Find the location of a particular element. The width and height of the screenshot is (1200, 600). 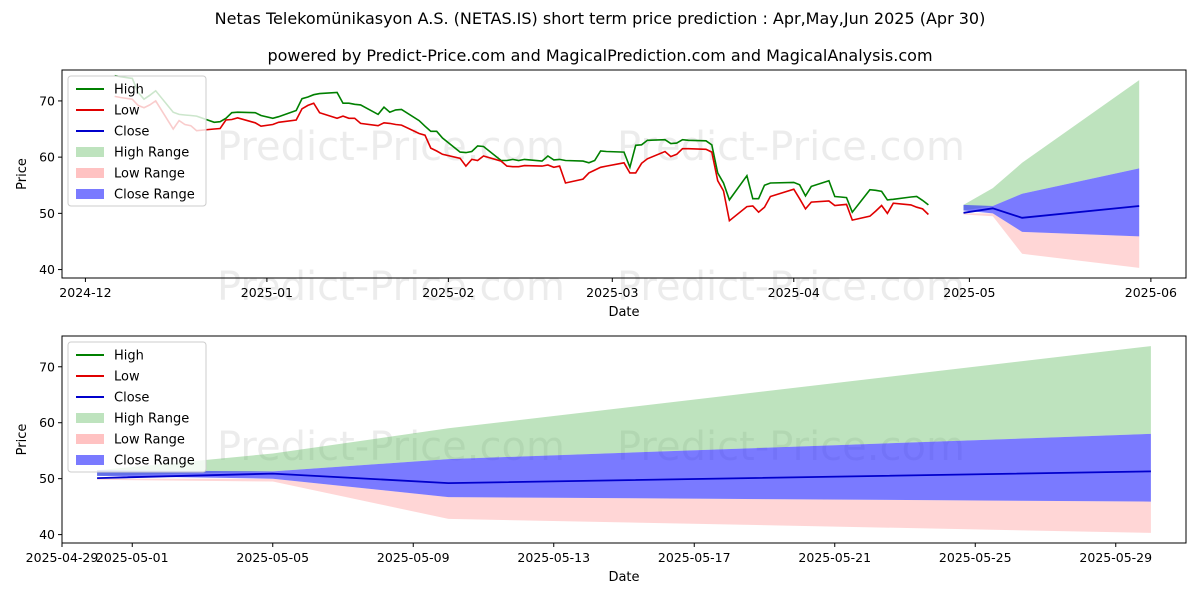

x-tick-label: 2025-03 is located at coordinates (612, 292).